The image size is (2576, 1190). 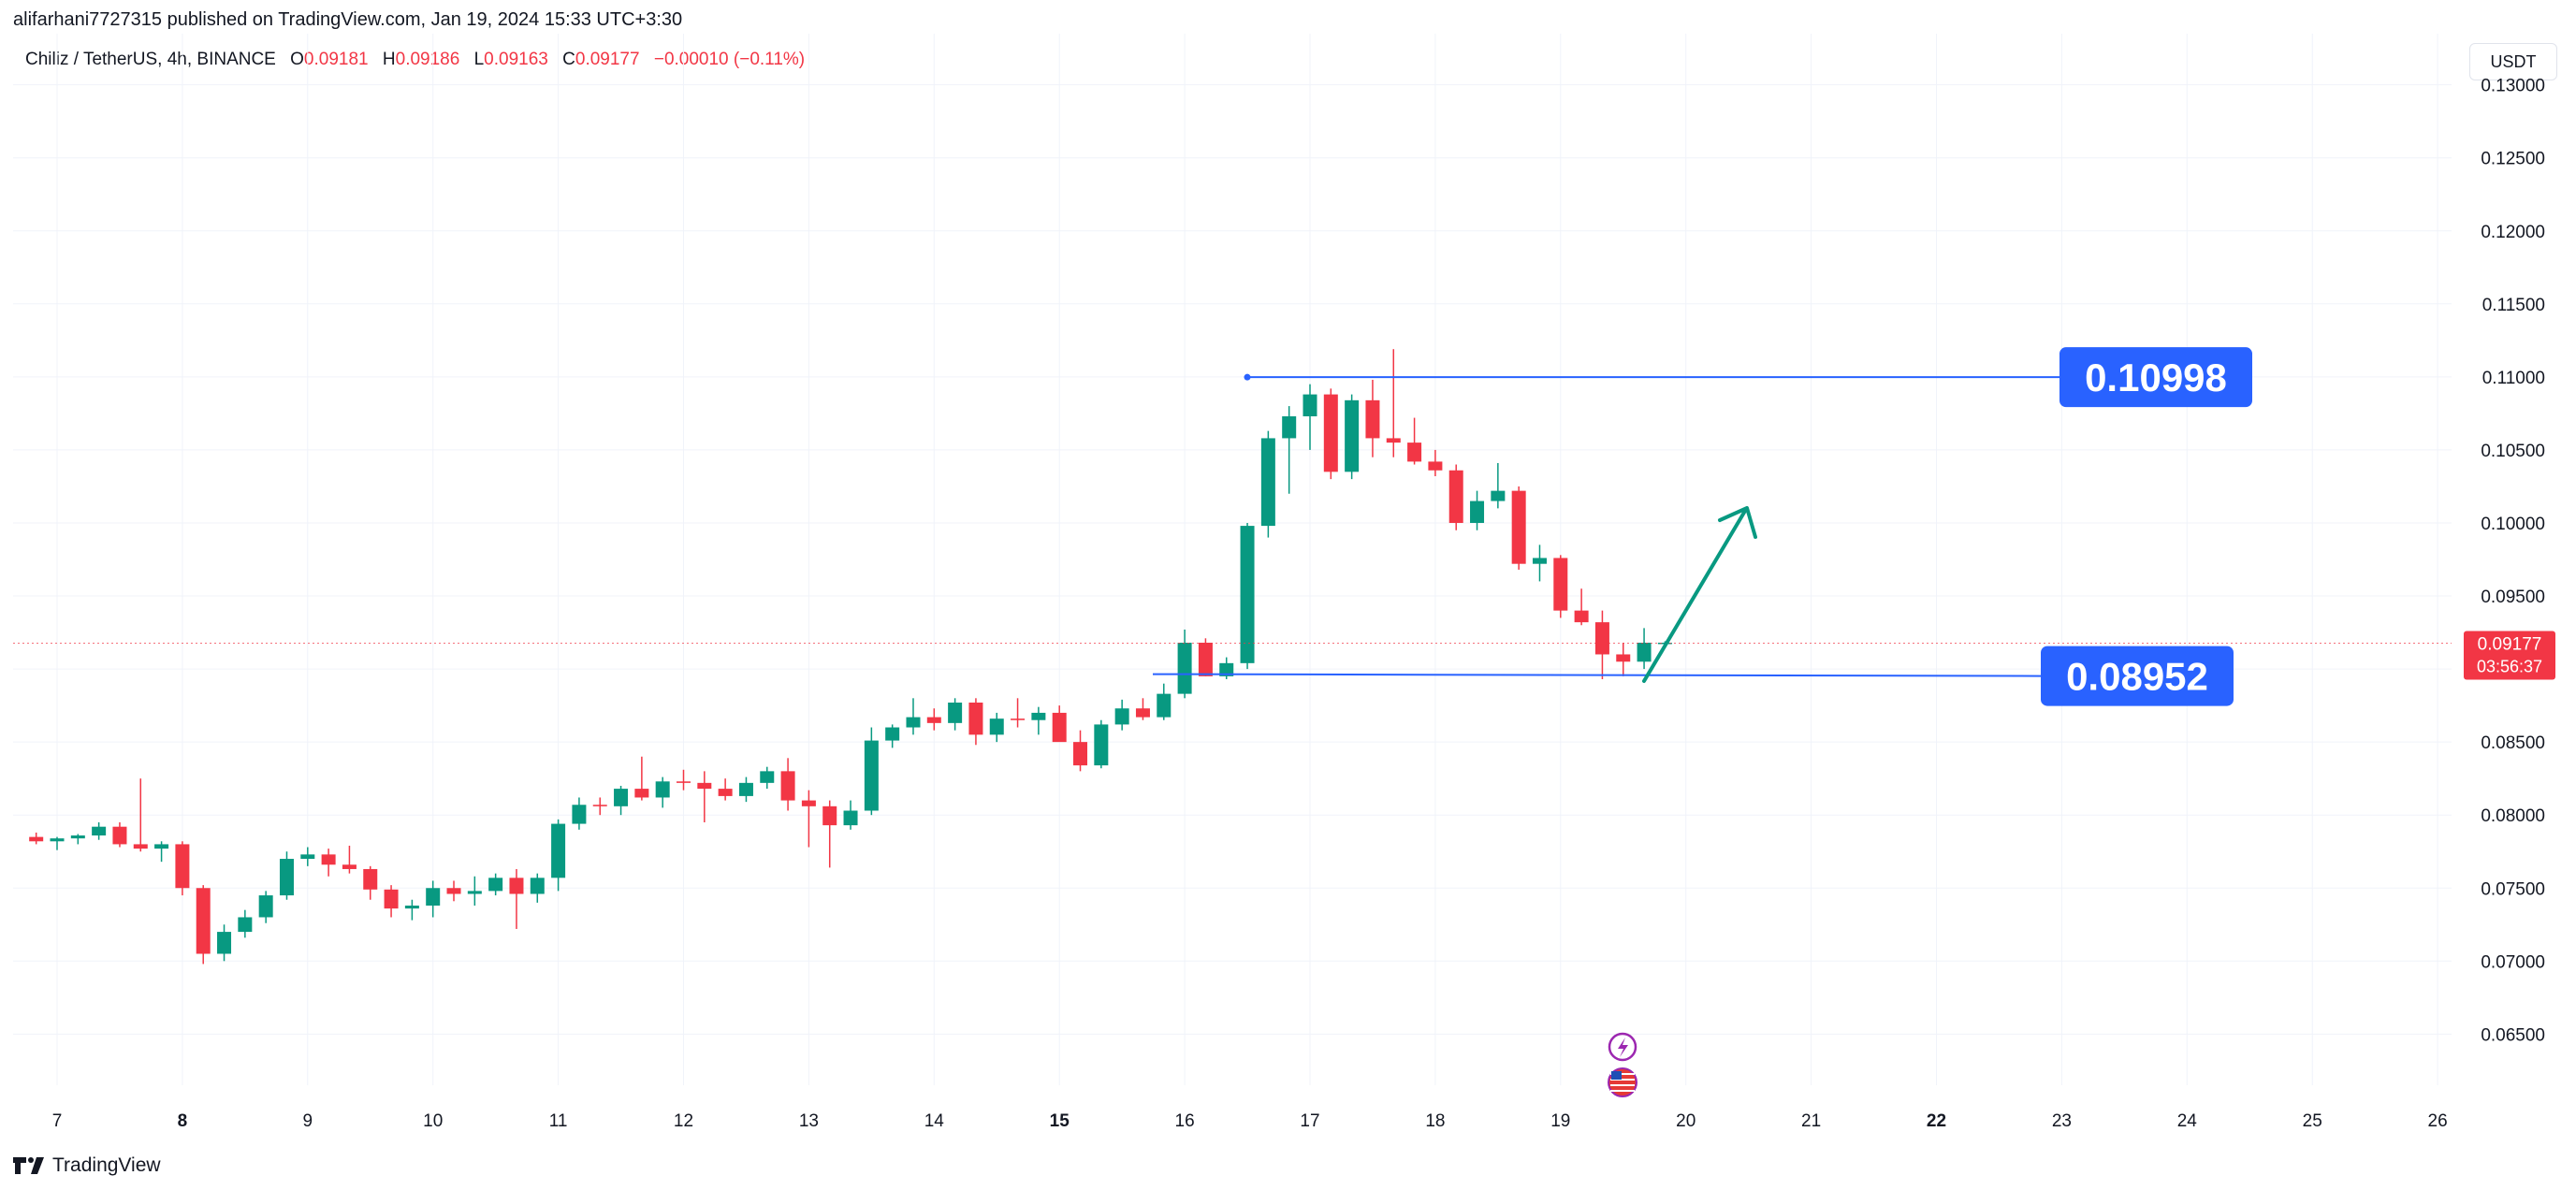 I want to click on us-flag-event-icon, so click(x=1622, y=1082).